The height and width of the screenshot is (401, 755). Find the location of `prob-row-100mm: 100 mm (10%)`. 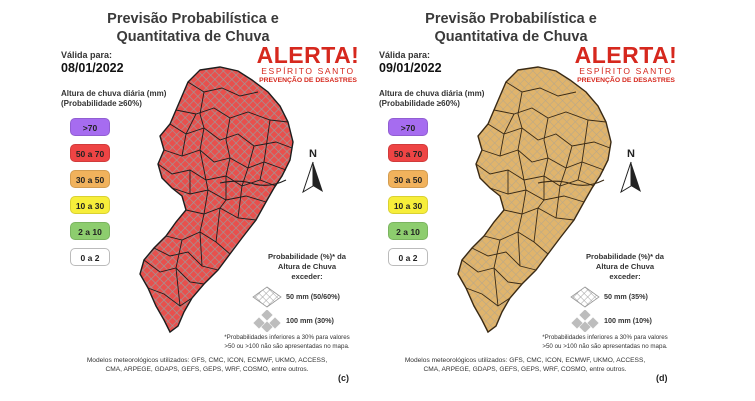

prob-row-100mm: 100 mm (10%) is located at coordinates (630, 321).